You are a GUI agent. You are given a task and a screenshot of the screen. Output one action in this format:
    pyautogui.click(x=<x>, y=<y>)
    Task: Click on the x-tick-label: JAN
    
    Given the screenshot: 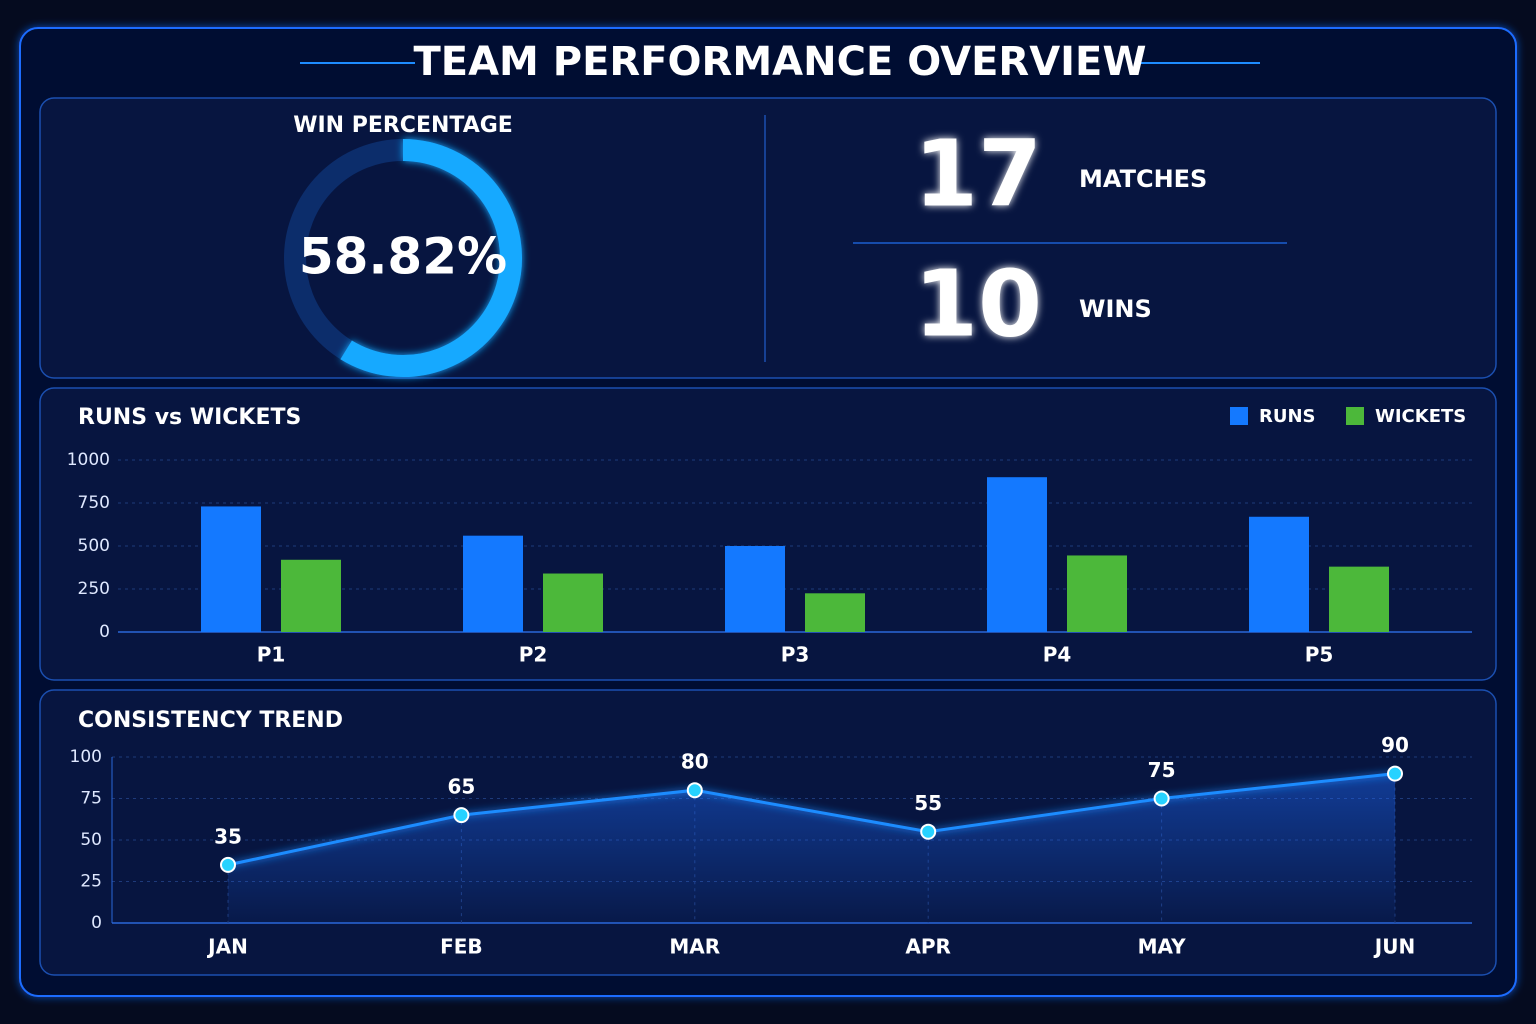 What is the action you would take?
    pyautogui.click(x=227, y=947)
    